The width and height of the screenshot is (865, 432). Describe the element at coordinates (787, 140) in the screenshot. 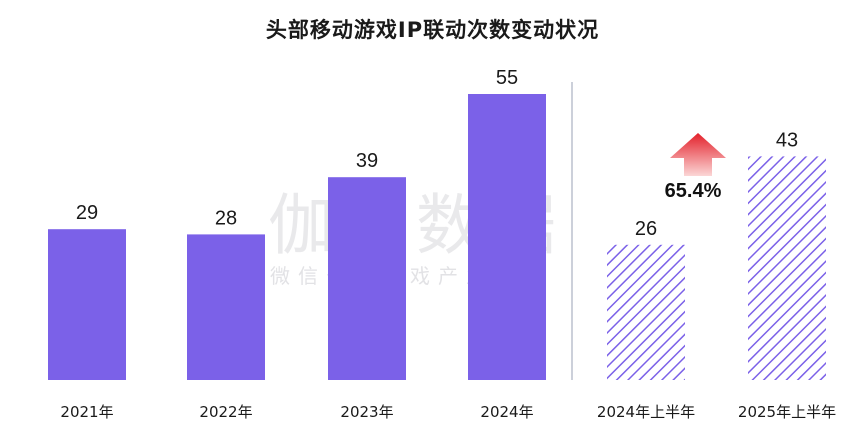

I see `bar-value-label: 43` at that location.